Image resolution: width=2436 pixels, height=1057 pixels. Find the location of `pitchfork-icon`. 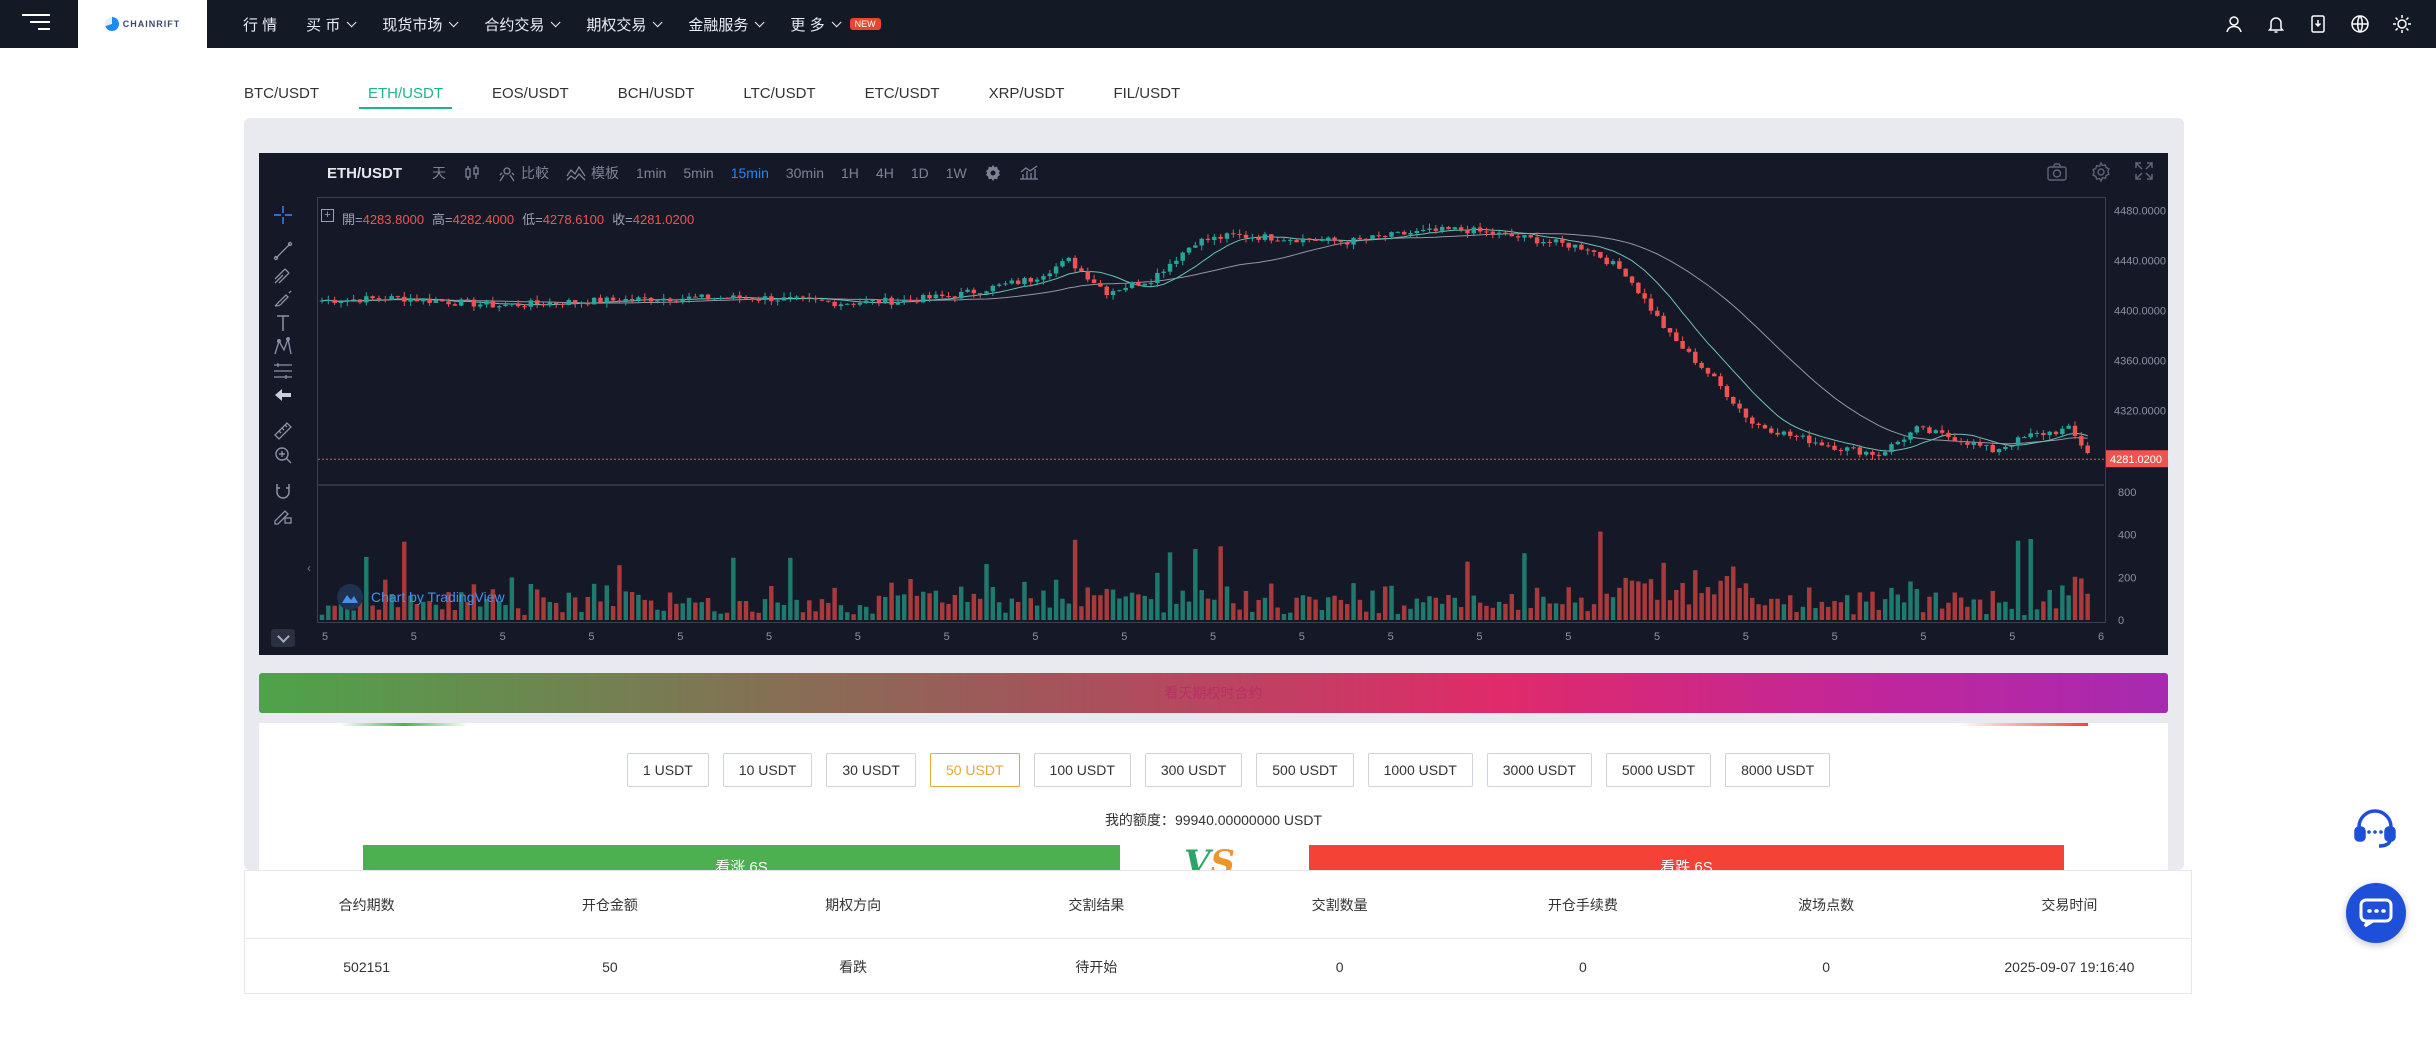

pitchfork-icon is located at coordinates (283, 275).